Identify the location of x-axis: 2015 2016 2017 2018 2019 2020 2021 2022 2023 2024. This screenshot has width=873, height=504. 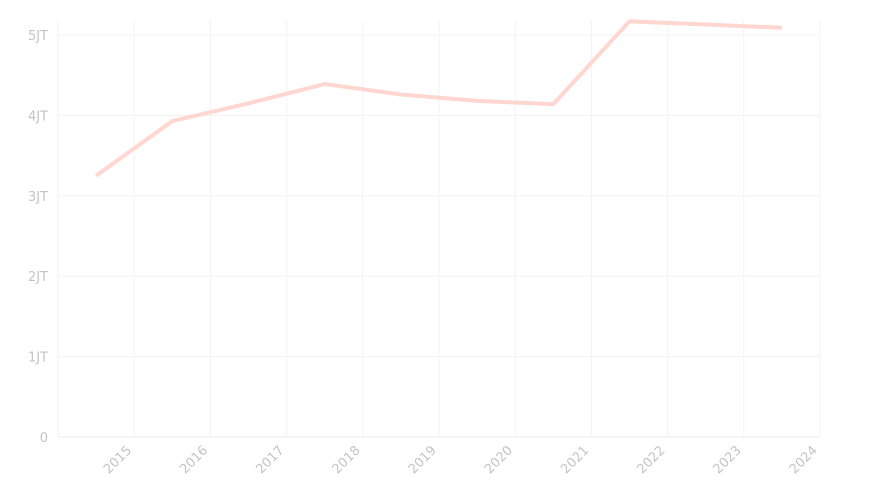
(461, 460).